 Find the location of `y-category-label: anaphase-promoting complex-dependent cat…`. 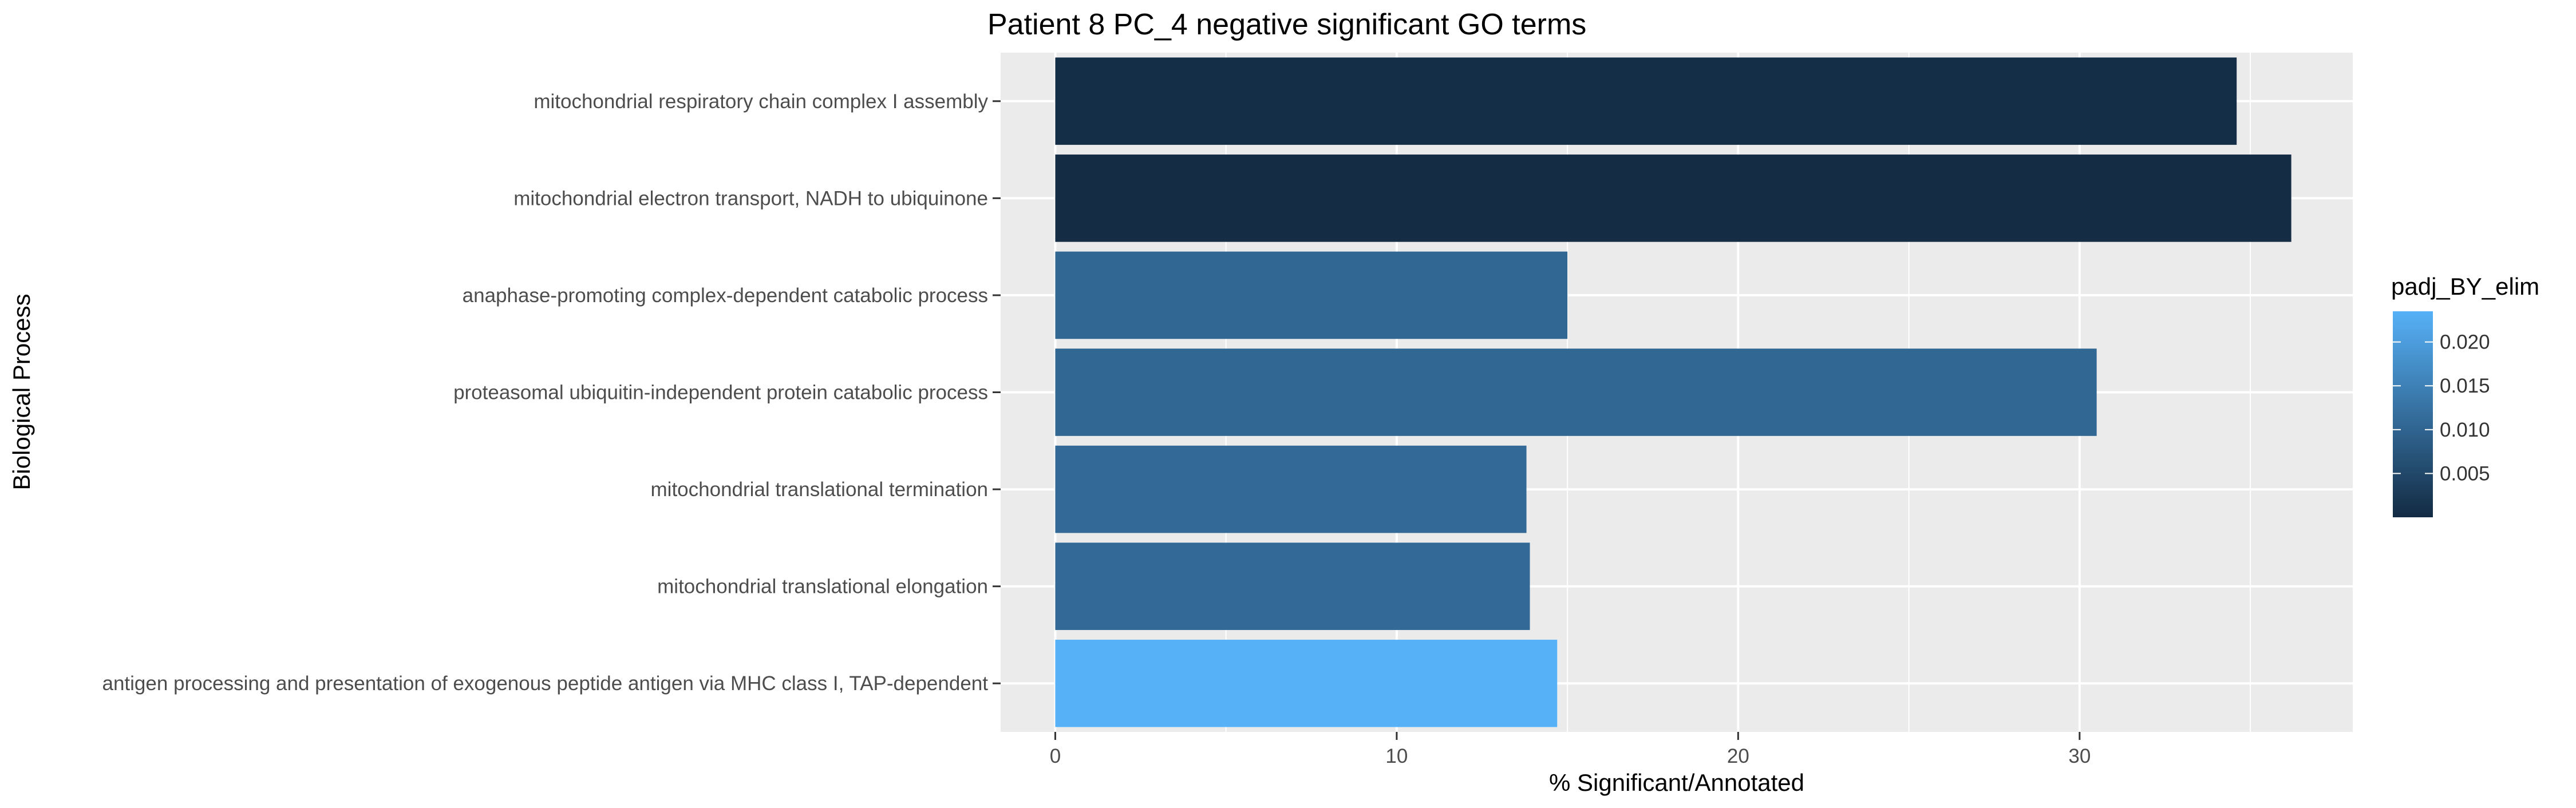

y-category-label: anaphase-promoting complex-dependent cat… is located at coordinates (725, 295).